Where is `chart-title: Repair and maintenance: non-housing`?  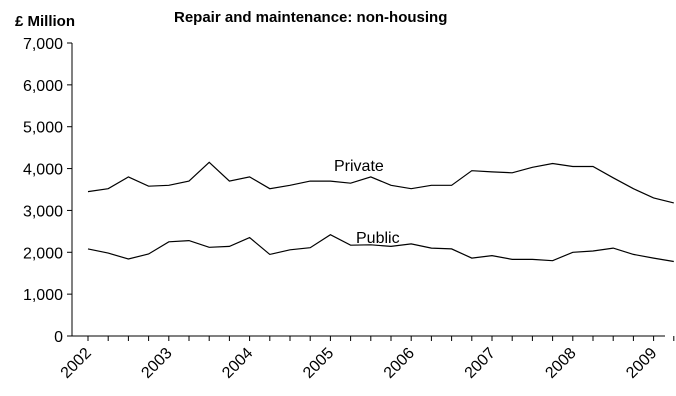 chart-title: Repair and maintenance: non-housing is located at coordinates (310, 17).